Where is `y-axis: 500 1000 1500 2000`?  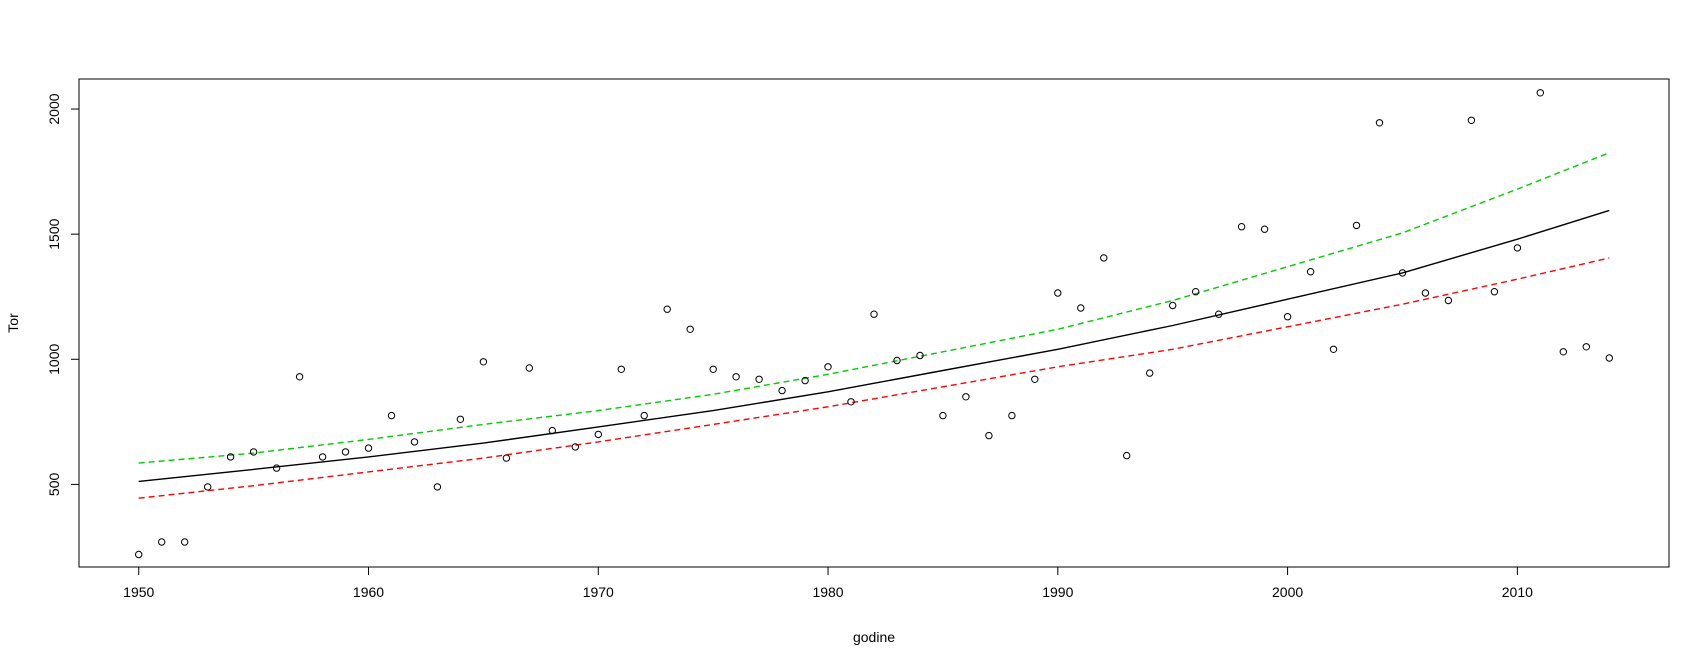 y-axis: 500 1000 1500 2000 is located at coordinates (63, 295).